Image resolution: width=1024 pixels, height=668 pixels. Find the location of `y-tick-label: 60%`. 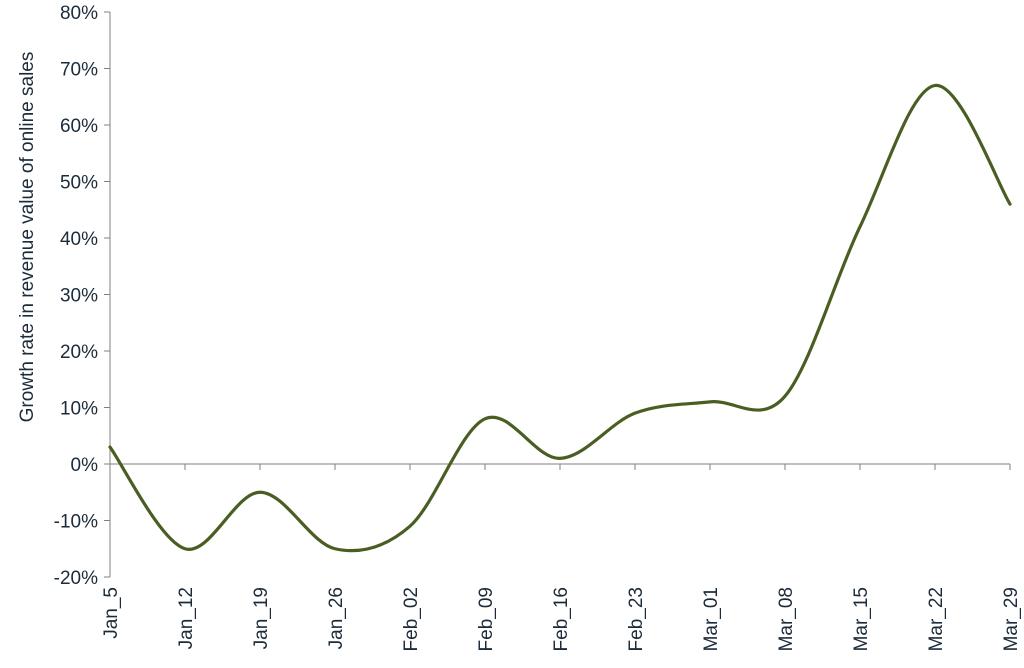

y-tick-label: 60% is located at coordinates (79, 126).